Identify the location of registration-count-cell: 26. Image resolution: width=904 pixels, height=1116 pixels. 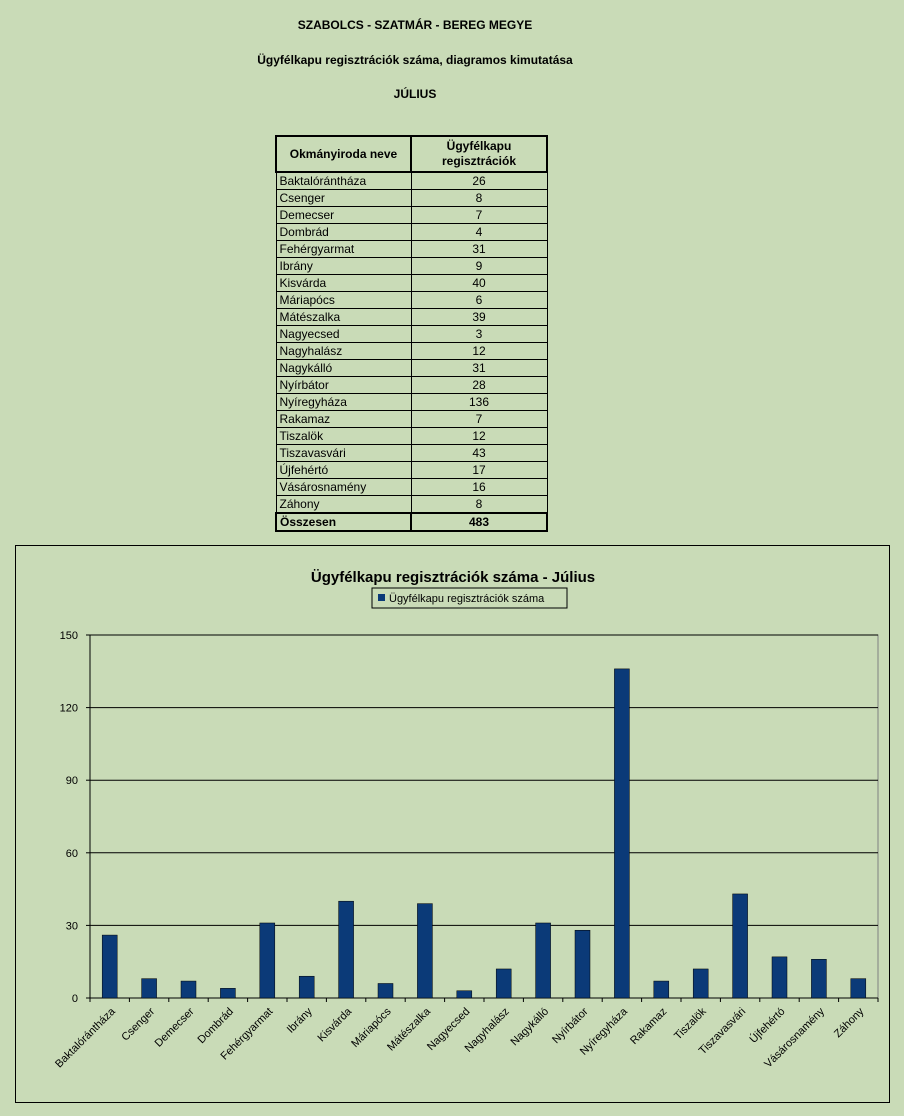
(479, 180).